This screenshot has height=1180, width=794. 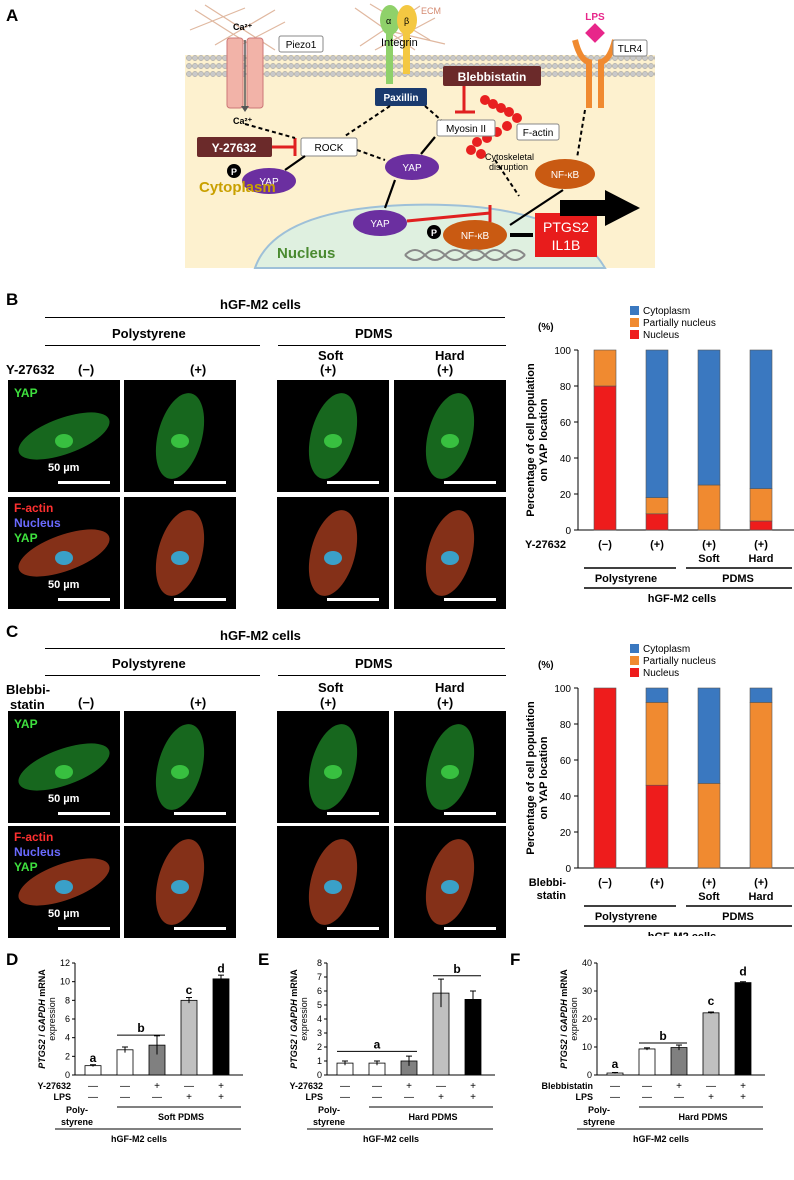 What do you see at coordinates (399, 43) in the screenshot?
I see `integrin-label: Integrin` at bounding box center [399, 43].